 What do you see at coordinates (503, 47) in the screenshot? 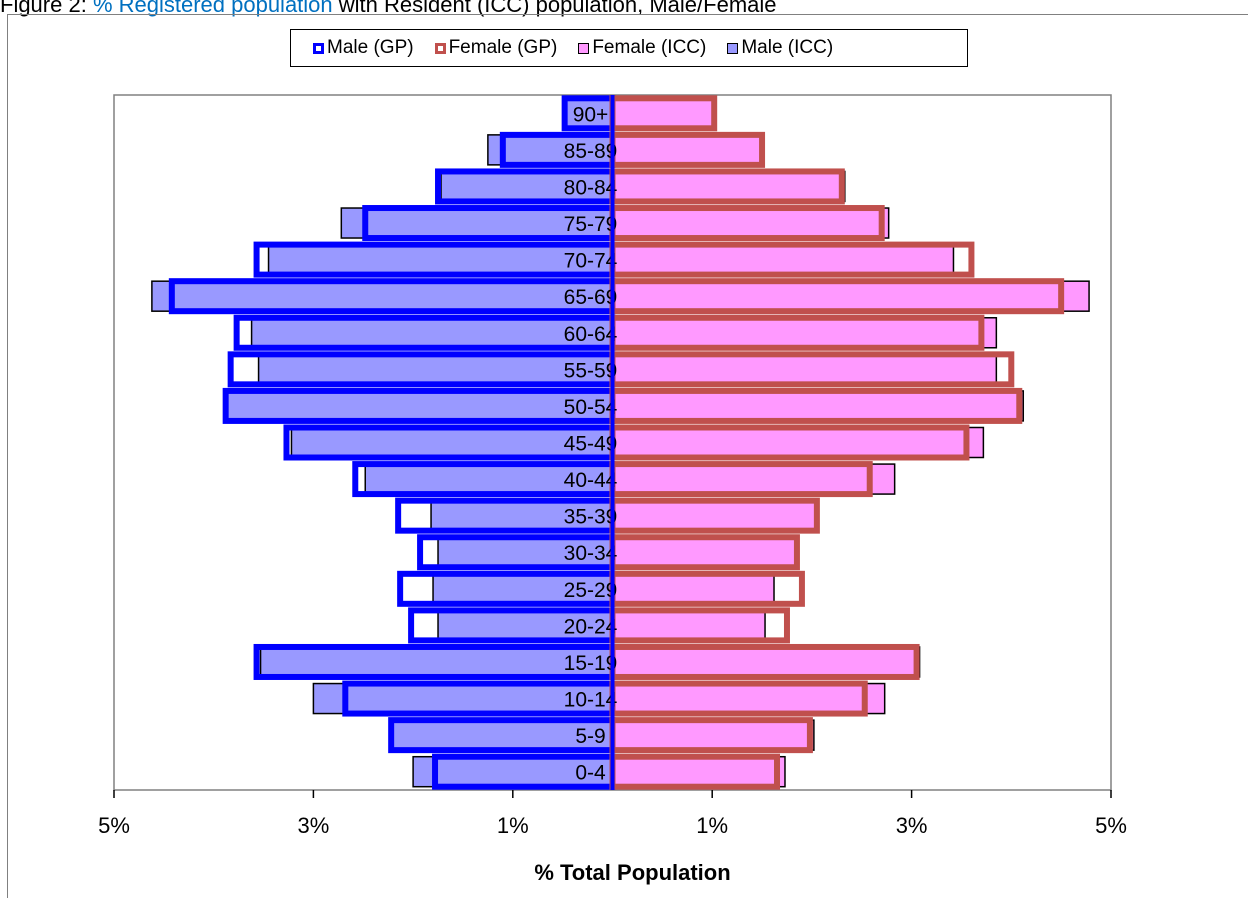
I see `legend-label: Female (GP)` at bounding box center [503, 47].